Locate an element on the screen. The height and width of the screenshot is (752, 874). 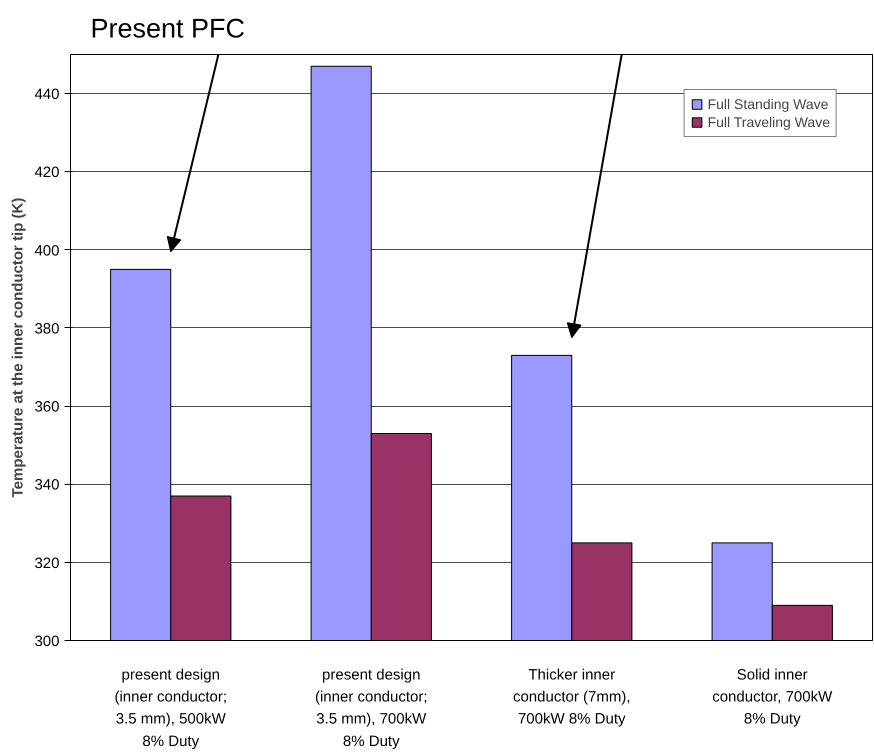
y-tick-label: 300 is located at coordinates (47, 641).